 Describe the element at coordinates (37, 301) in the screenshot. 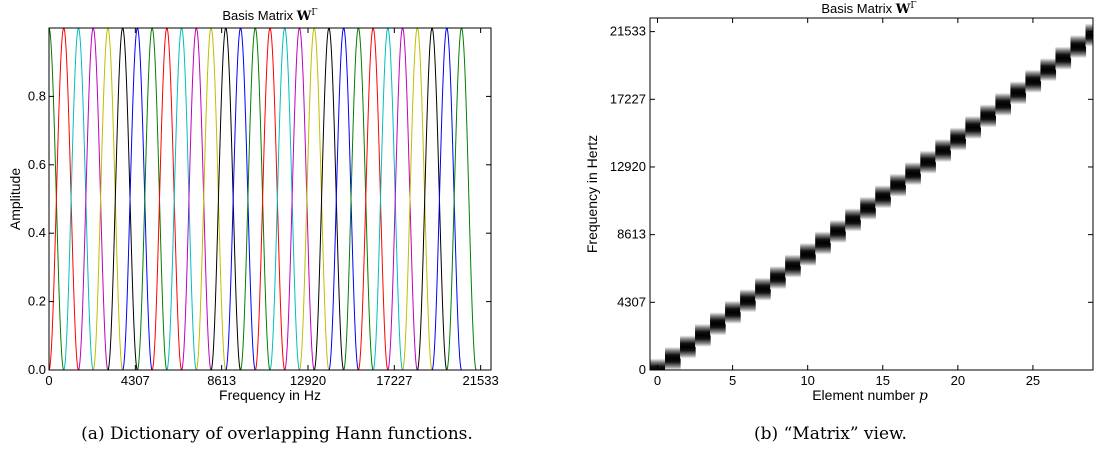

I see `y-tick-label: 0.2` at that location.